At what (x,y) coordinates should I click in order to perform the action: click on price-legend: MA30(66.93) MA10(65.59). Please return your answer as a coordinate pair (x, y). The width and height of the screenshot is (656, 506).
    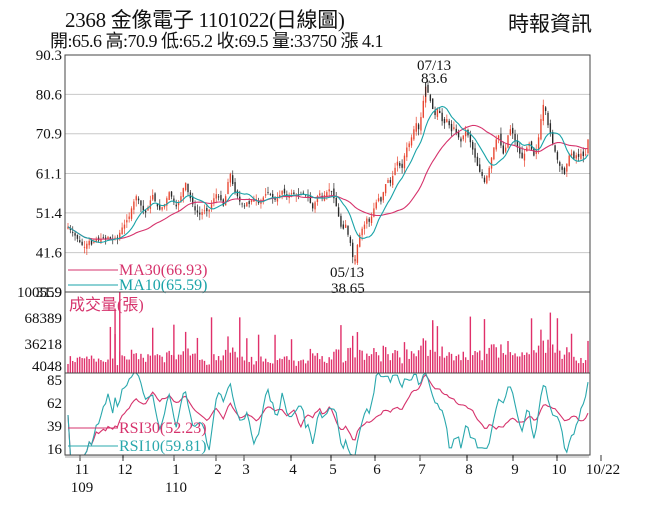
    Looking at the image, I should click on (137, 278).